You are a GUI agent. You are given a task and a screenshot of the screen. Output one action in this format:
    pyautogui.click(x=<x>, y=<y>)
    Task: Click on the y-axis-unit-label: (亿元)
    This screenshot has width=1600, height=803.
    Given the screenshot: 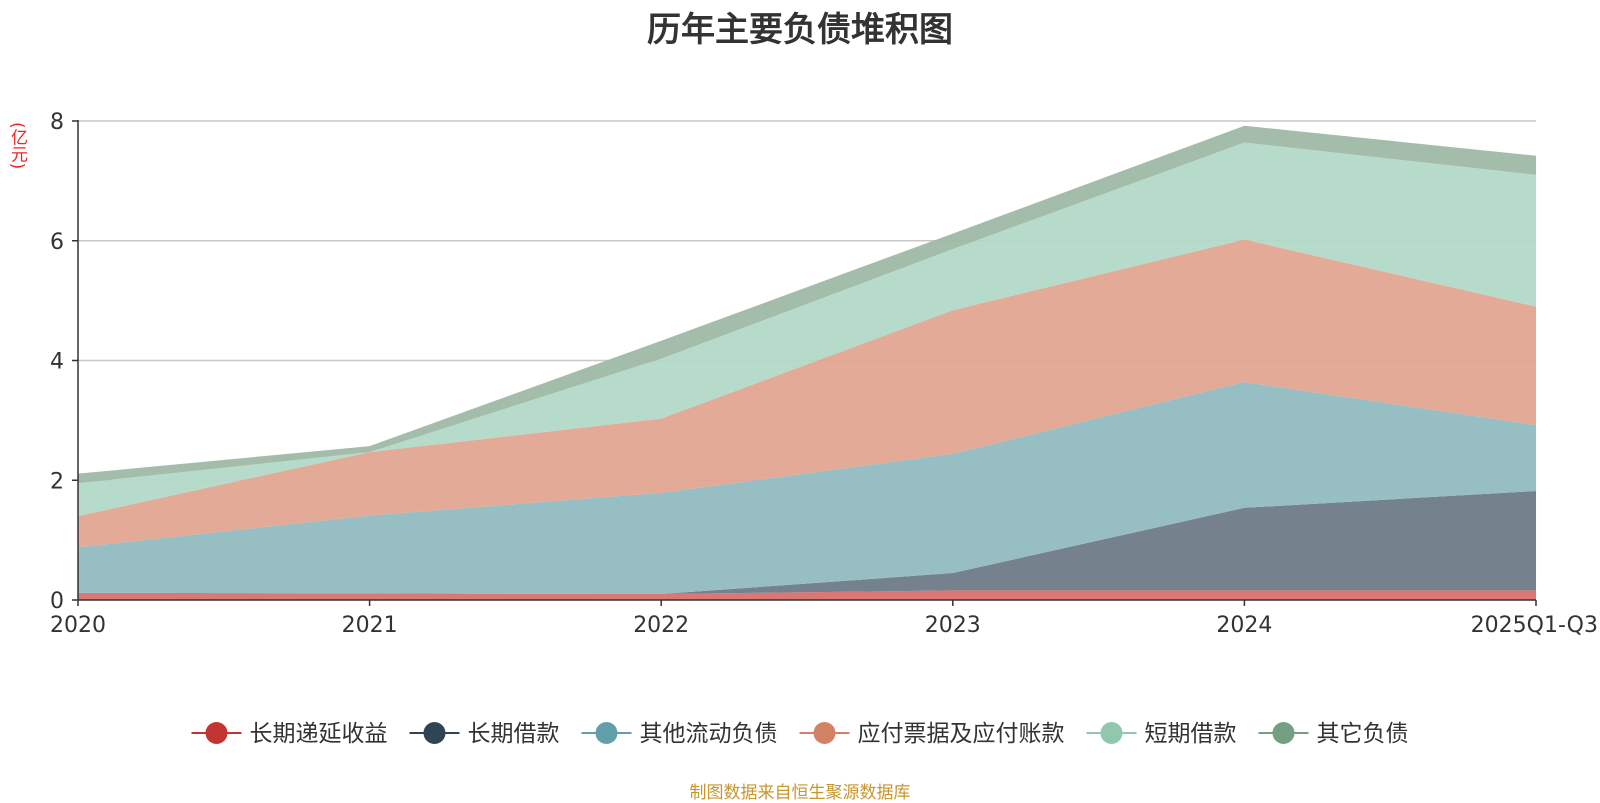 What is the action you would take?
    pyautogui.click(x=17, y=146)
    